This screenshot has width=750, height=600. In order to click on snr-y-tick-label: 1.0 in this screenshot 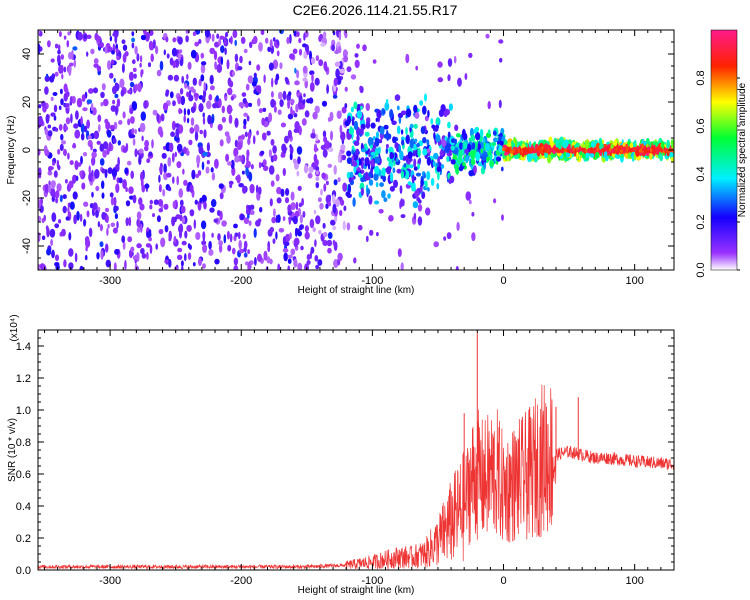, I will do `click(23, 411)`.